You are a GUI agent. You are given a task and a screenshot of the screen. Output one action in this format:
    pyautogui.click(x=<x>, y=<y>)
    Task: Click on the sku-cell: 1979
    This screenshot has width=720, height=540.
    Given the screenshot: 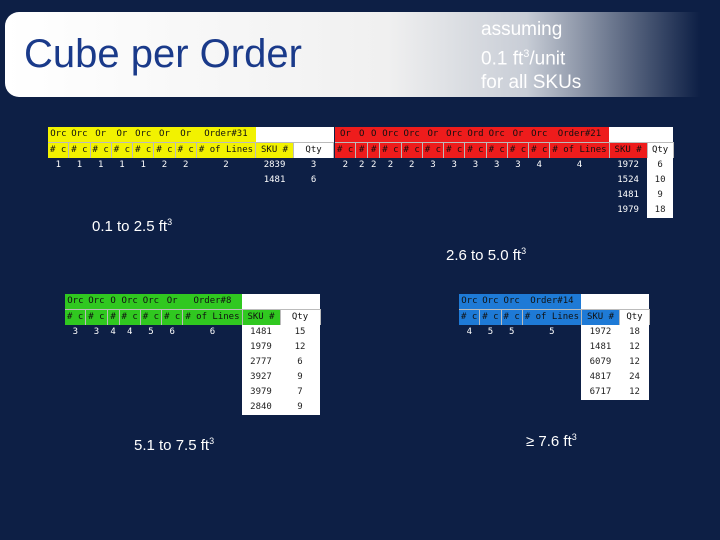 What is the action you would take?
    pyautogui.click(x=628, y=210)
    